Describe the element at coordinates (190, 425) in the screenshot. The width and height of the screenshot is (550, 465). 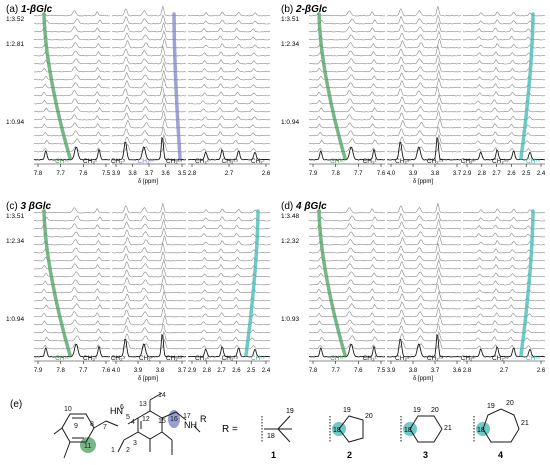
I see `nh-label: NH` at that location.